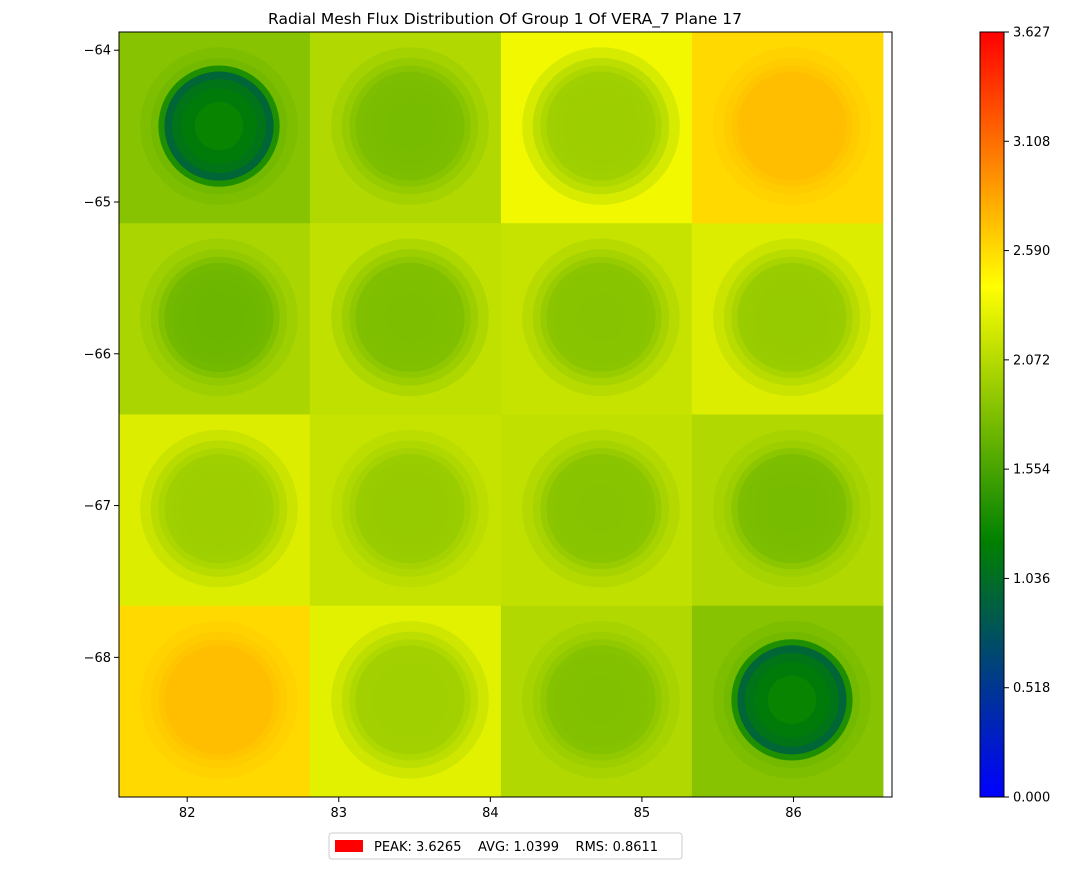 The image size is (1065, 877). What do you see at coordinates (1031, 251) in the screenshot?
I see `colorbar-tick-label: 2.590` at bounding box center [1031, 251].